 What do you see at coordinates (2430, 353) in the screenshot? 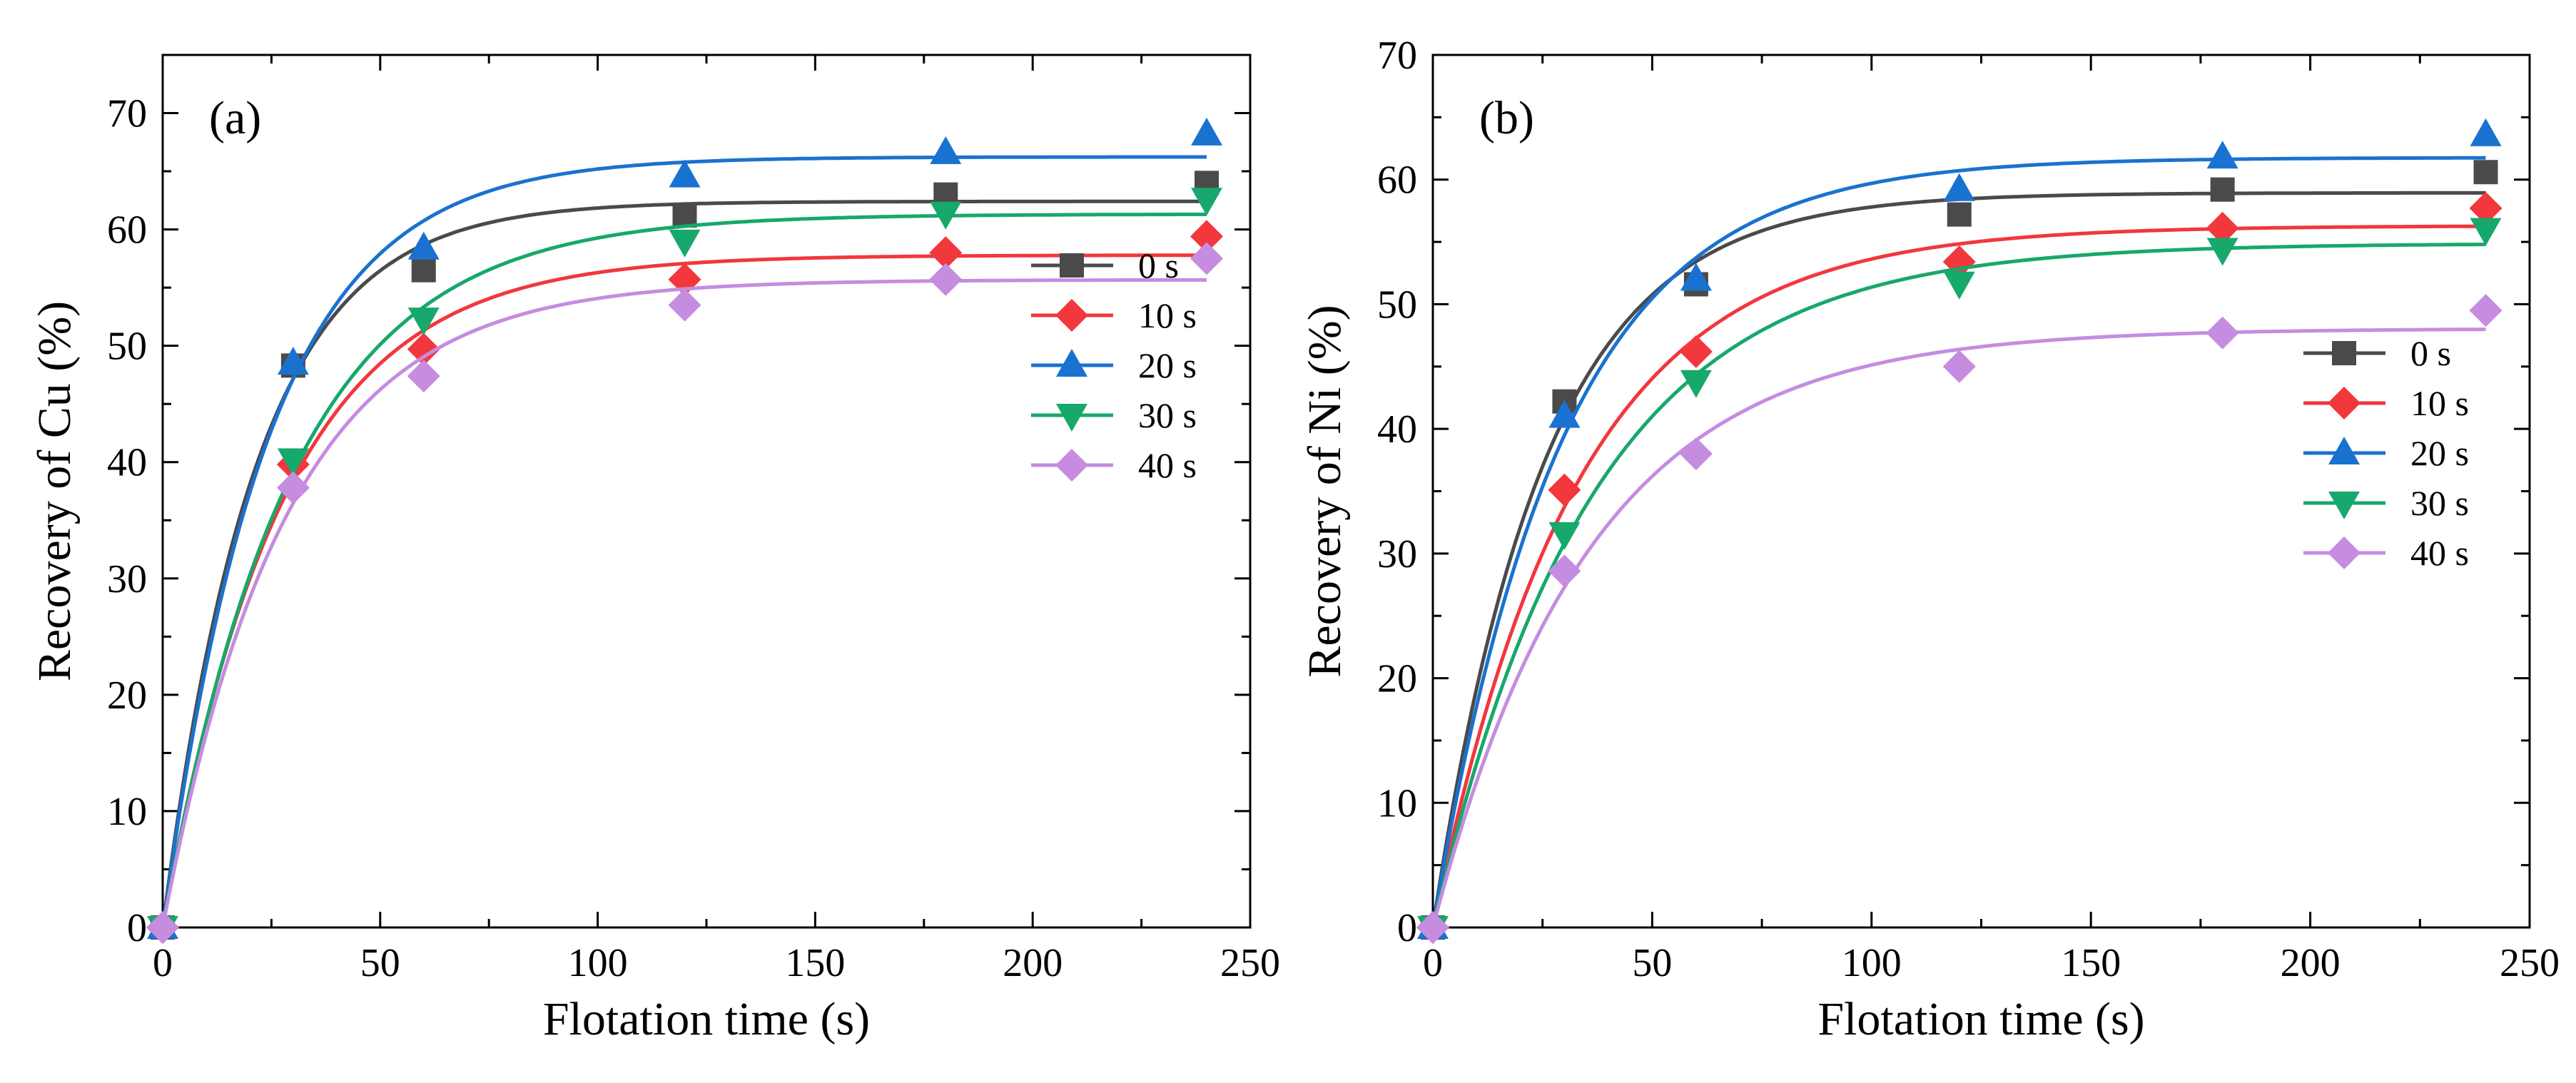
I see `legend-label: 0 s` at bounding box center [2430, 353].